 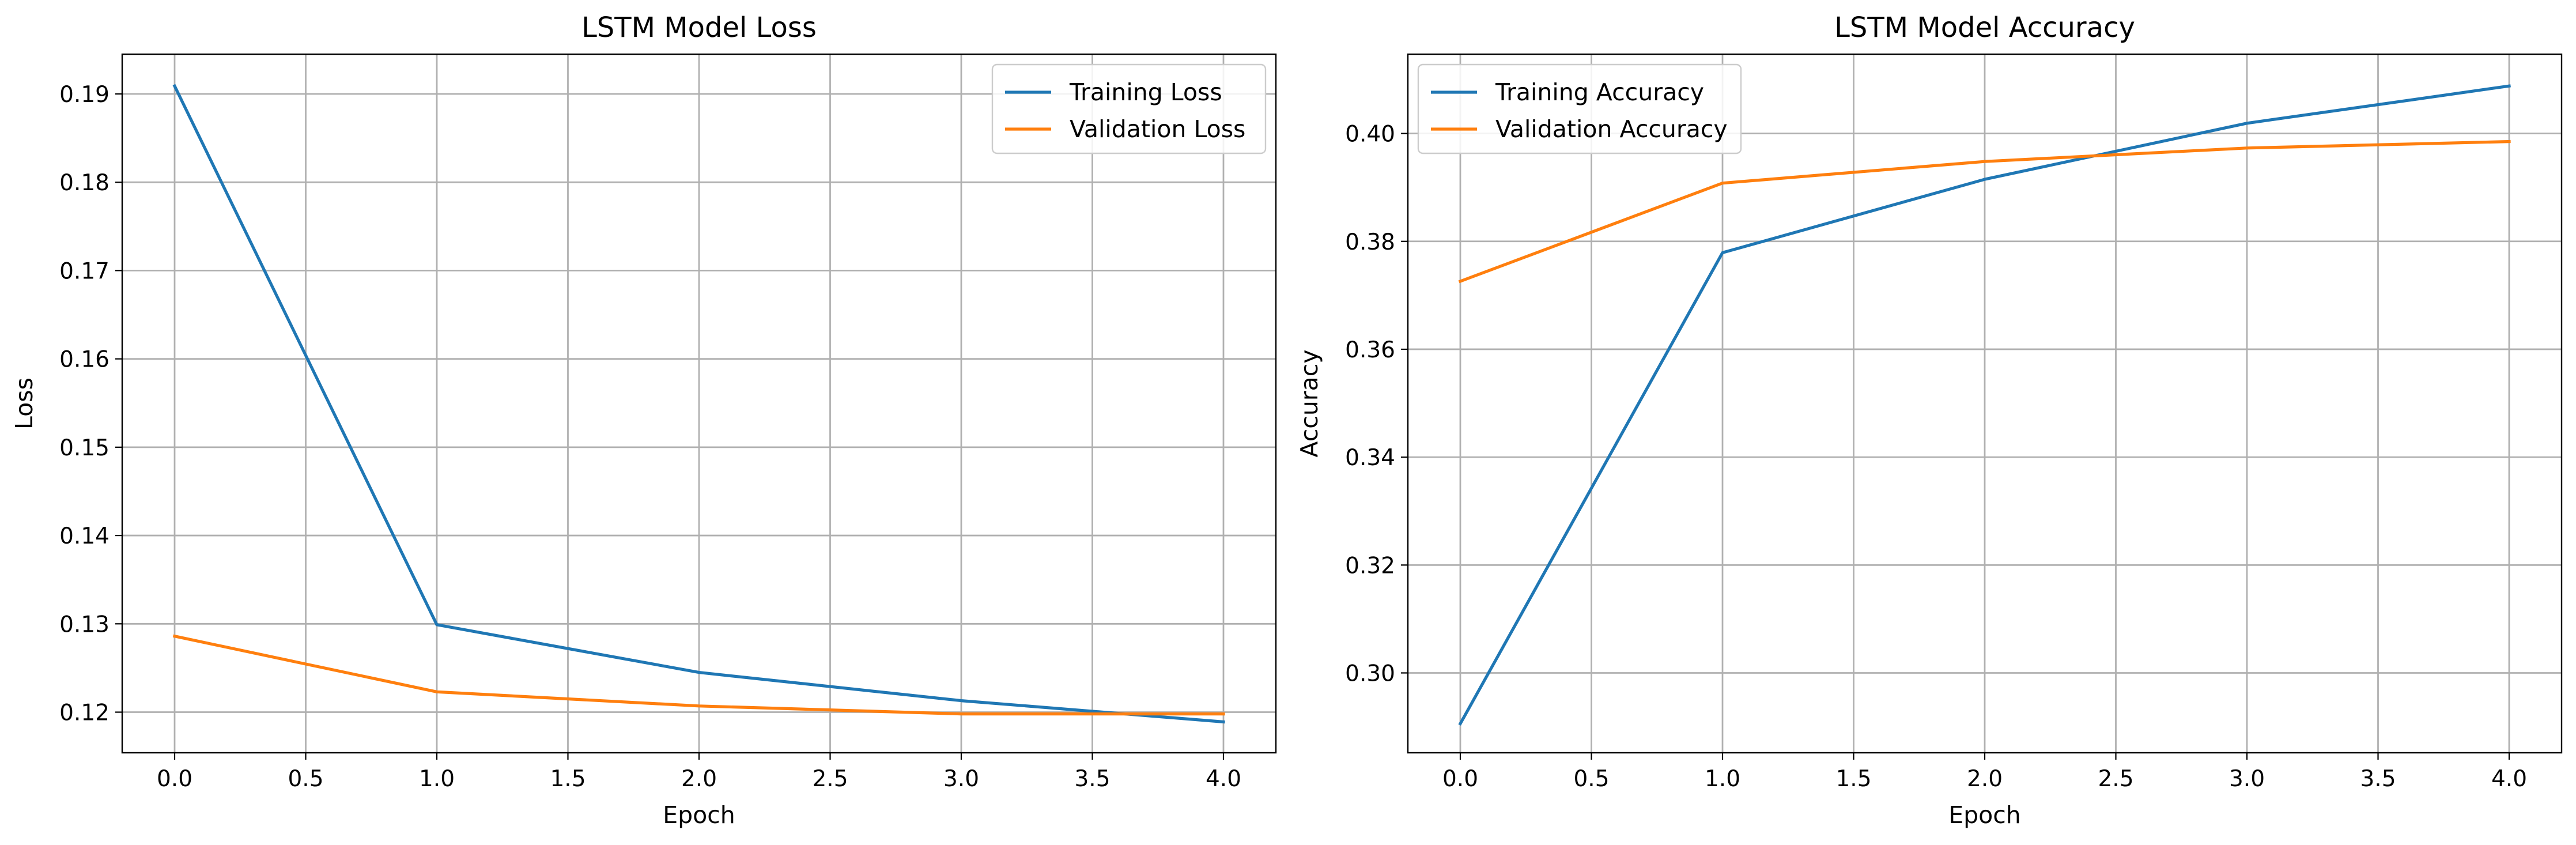 What do you see at coordinates (84, 448) in the screenshot?
I see `y-tick-label: 0.15` at bounding box center [84, 448].